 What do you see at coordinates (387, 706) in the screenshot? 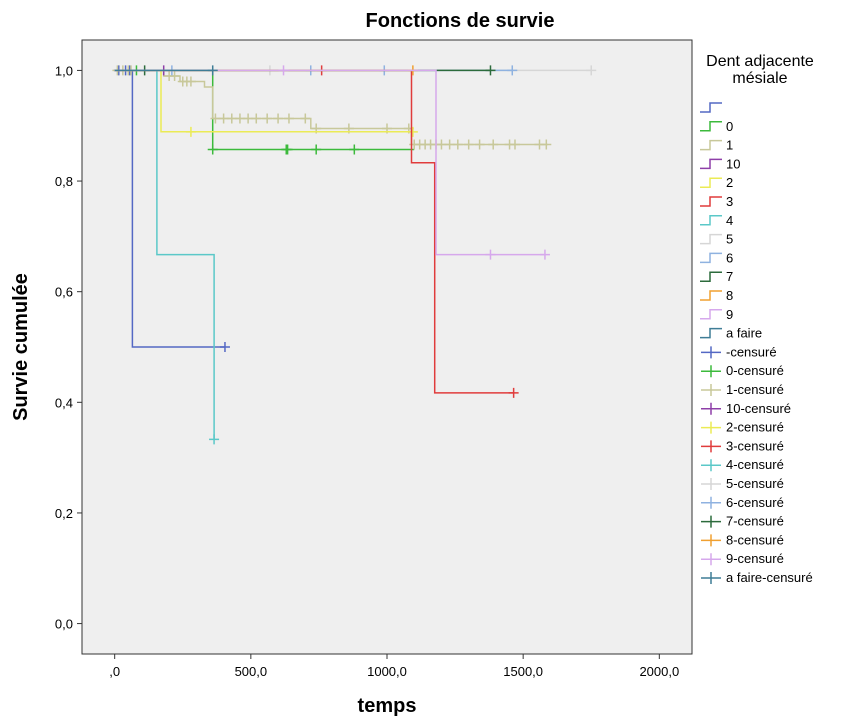
I see `x-axis-title: temps` at bounding box center [387, 706].